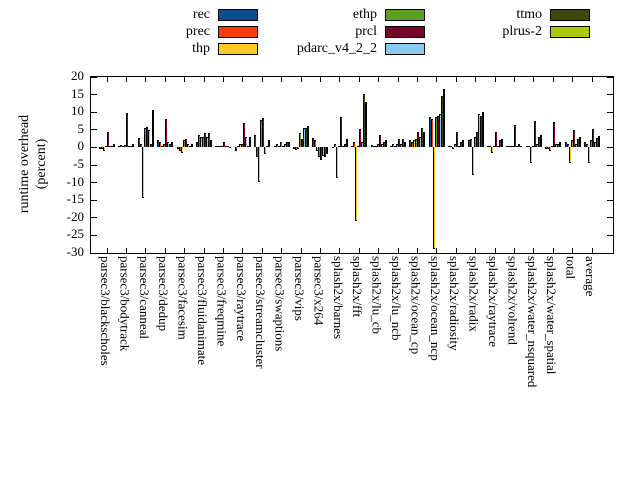 The image size is (640, 480). What do you see at coordinates (75, 199) in the screenshot?
I see `y-tick-label: -15` at bounding box center [75, 199].